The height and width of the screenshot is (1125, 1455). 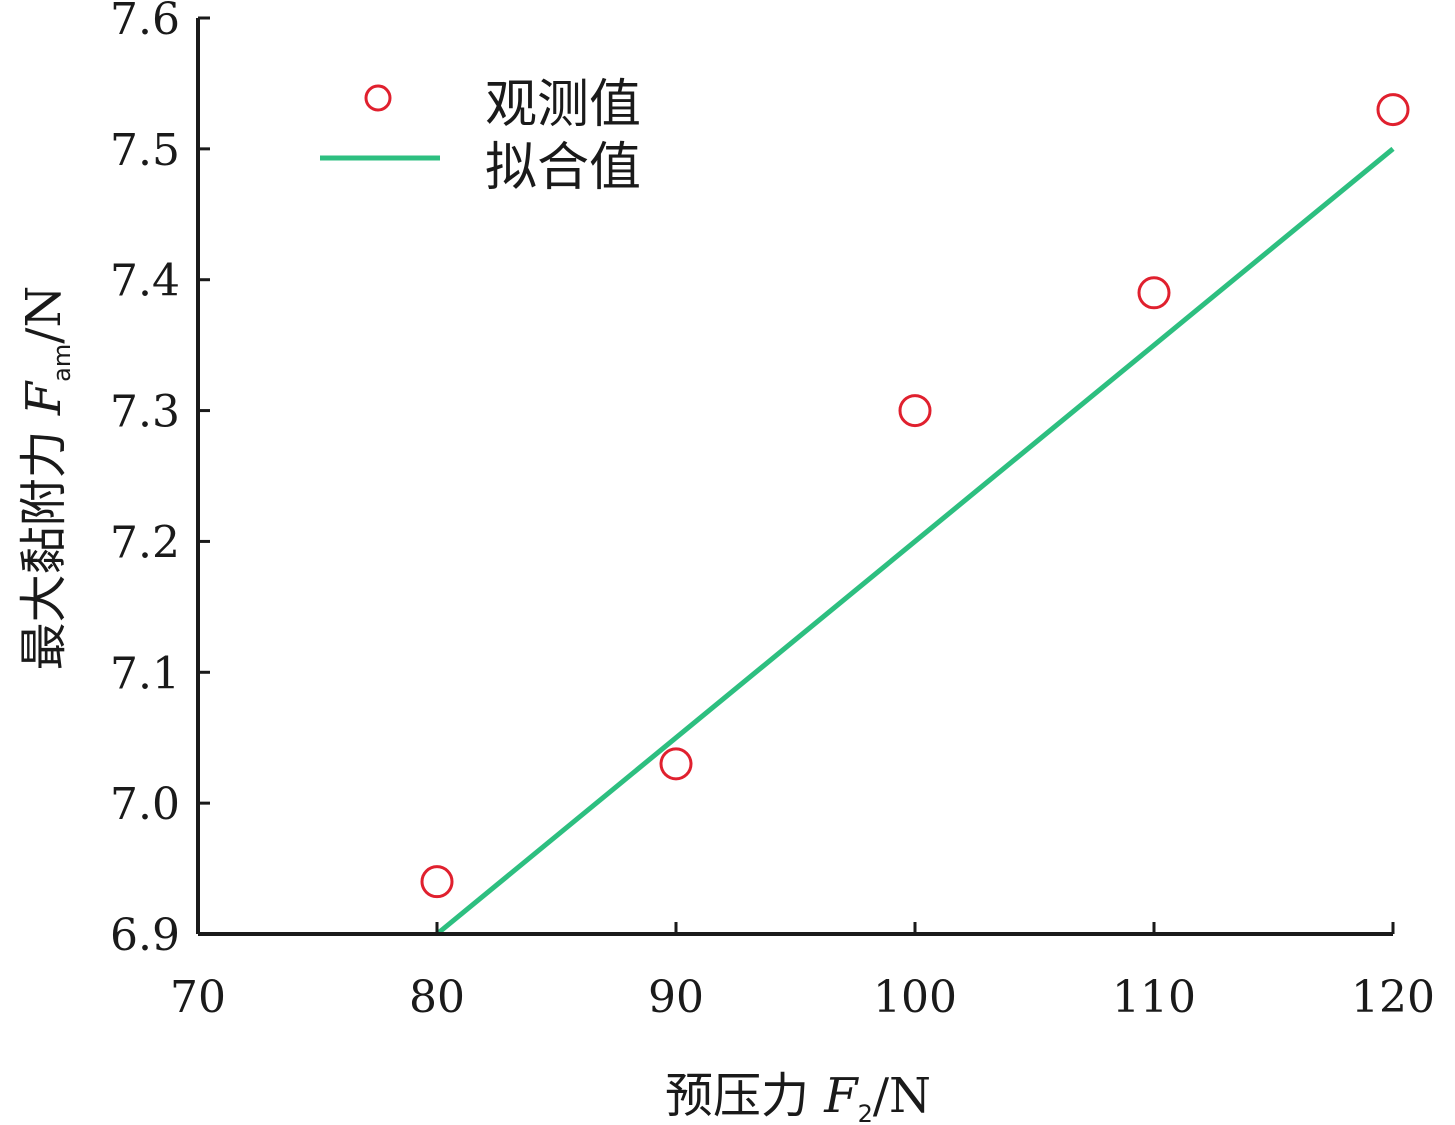 I want to click on y-tick-label: 7.0, so click(x=145, y=804).